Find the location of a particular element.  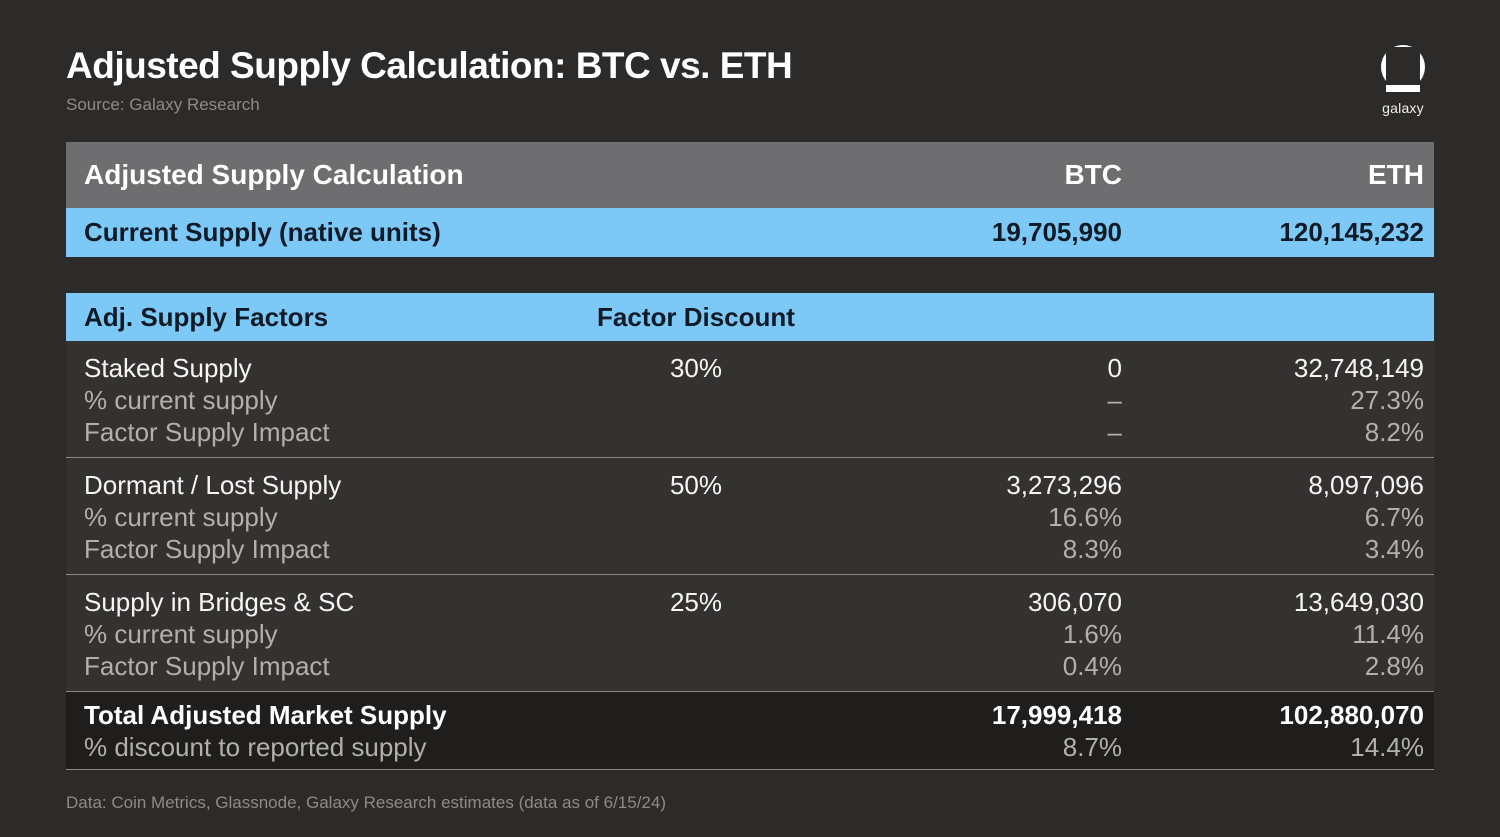

btc-total-value: 17,999,418 is located at coordinates (1056, 715).